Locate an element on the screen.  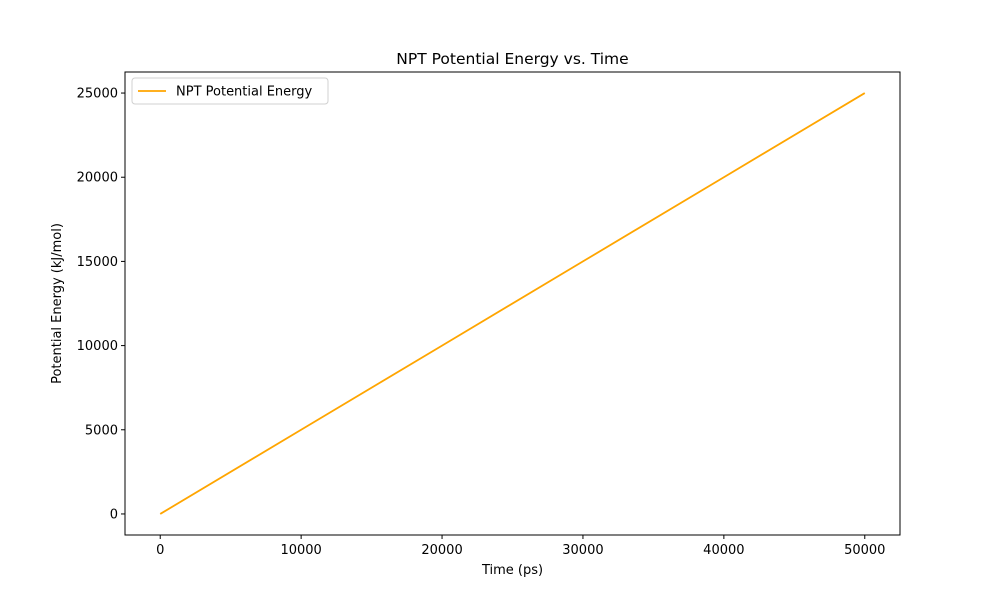
y-tick-label: 5000 is located at coordinates (101, 430).